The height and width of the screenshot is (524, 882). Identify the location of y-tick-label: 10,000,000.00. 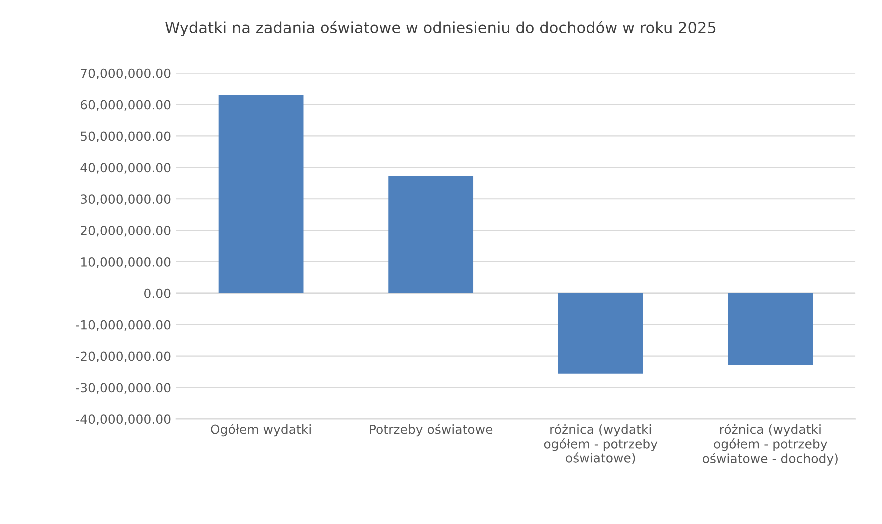
(126, 262).